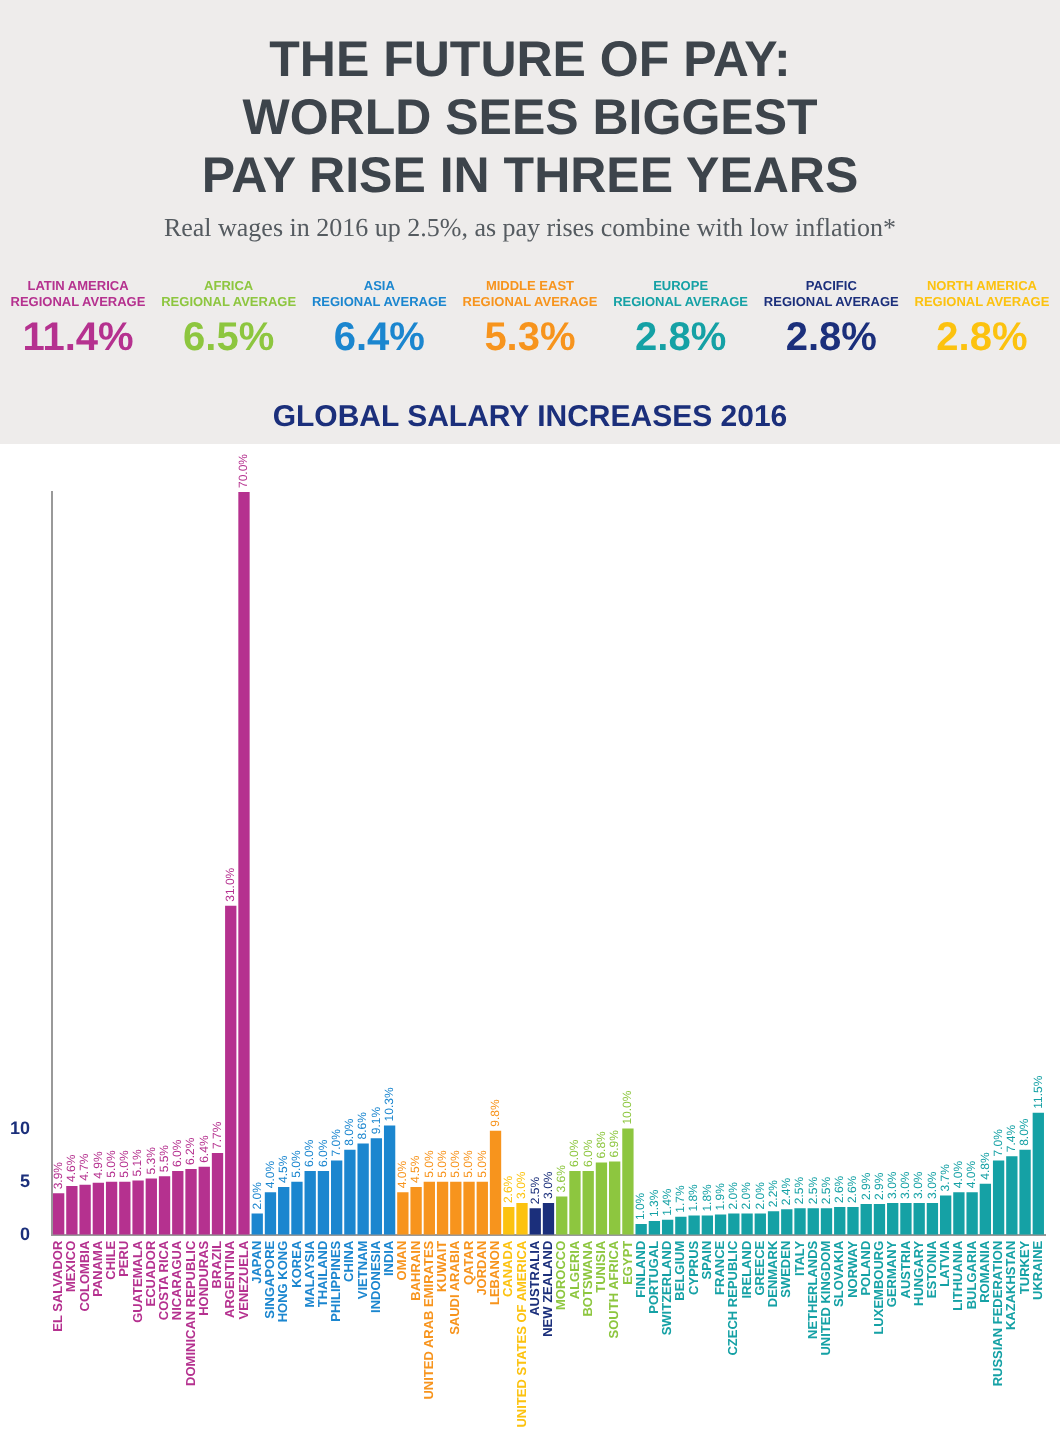 The height and width of the screenshot is (1442, 1060). What do you see at coordinates (229, 339) in the screenshot?
I see `text: 6.5%` at bounding box center [229, 339].